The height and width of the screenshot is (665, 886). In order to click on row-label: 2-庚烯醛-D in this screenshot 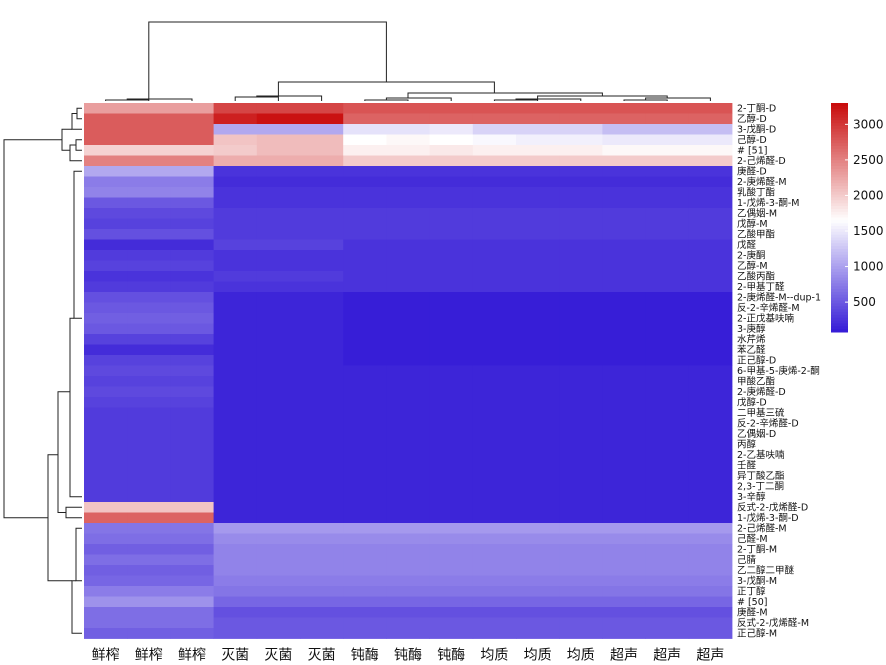, I will do `click(761, 392)`.